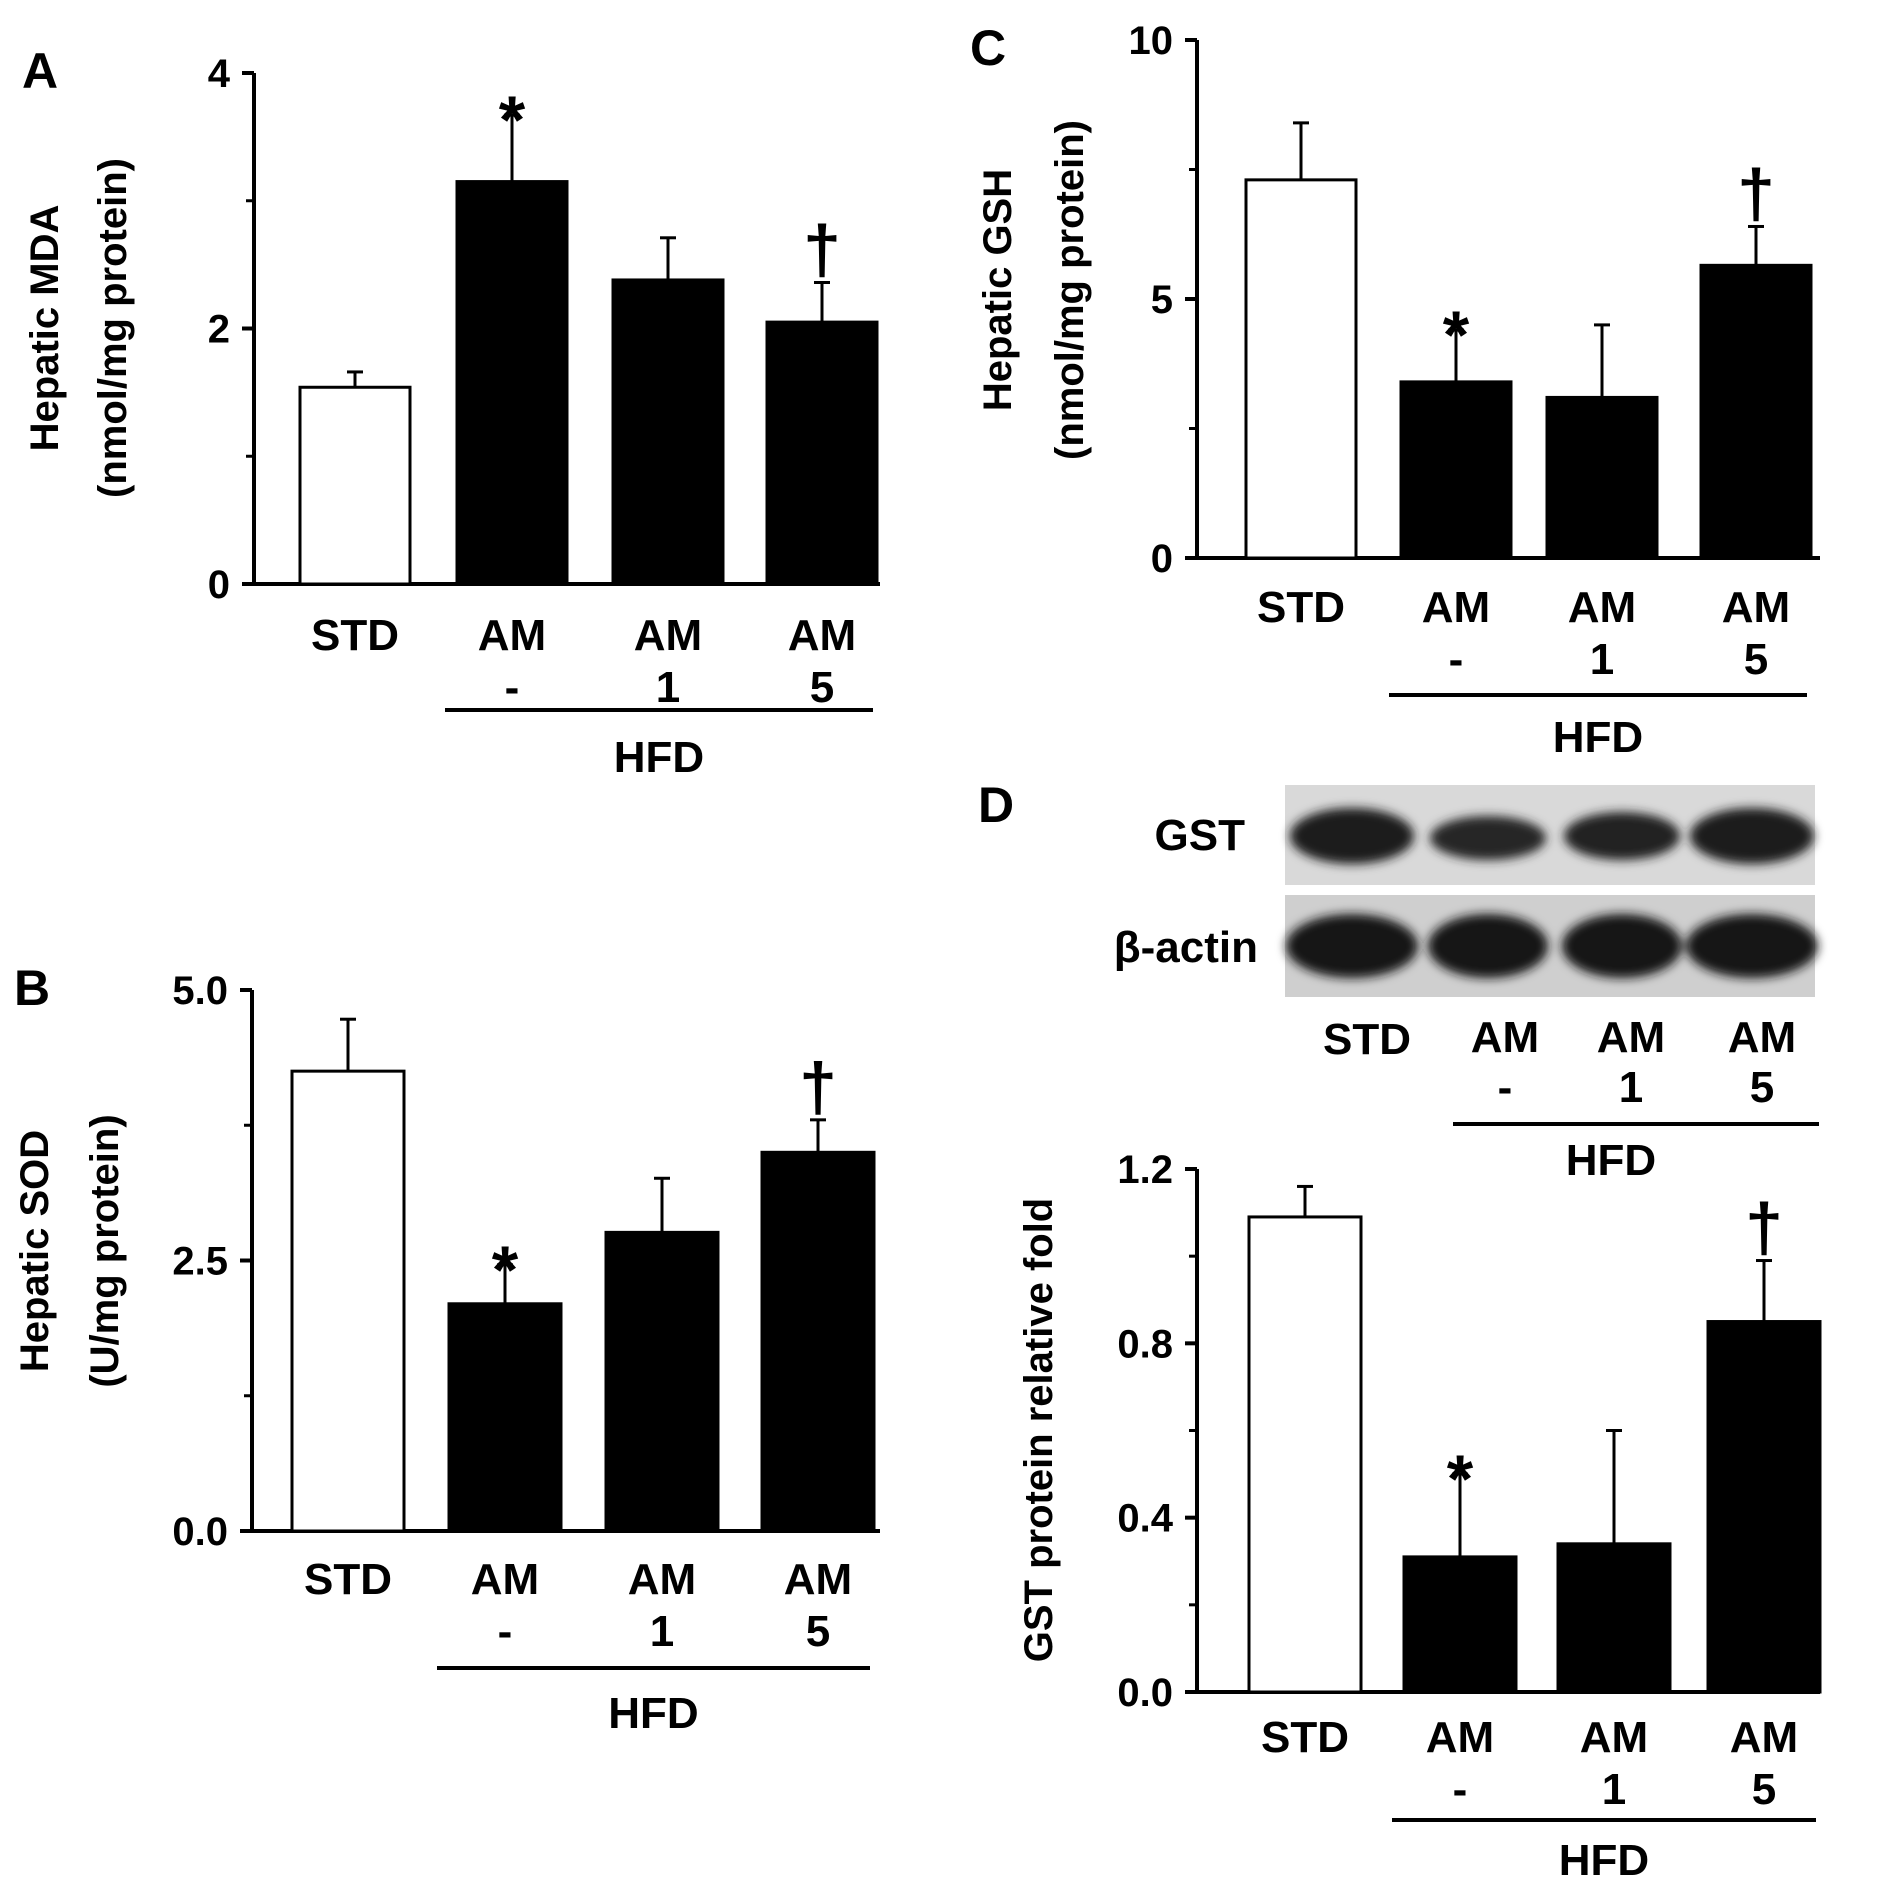 Image resolution: width=1890 pixels, height=1893 pixels. Describe the element at coordinates (200, 991) in the screenshot. I see `y-tick-label: 5.0` at that location.